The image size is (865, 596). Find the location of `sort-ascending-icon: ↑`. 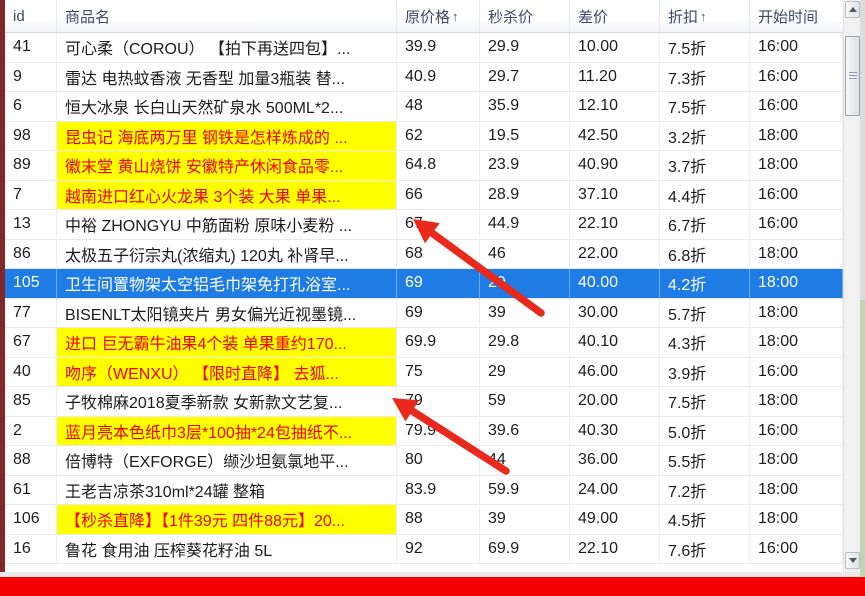

sort-ascending-icon: ↑ is located at coordinates (703, 16).